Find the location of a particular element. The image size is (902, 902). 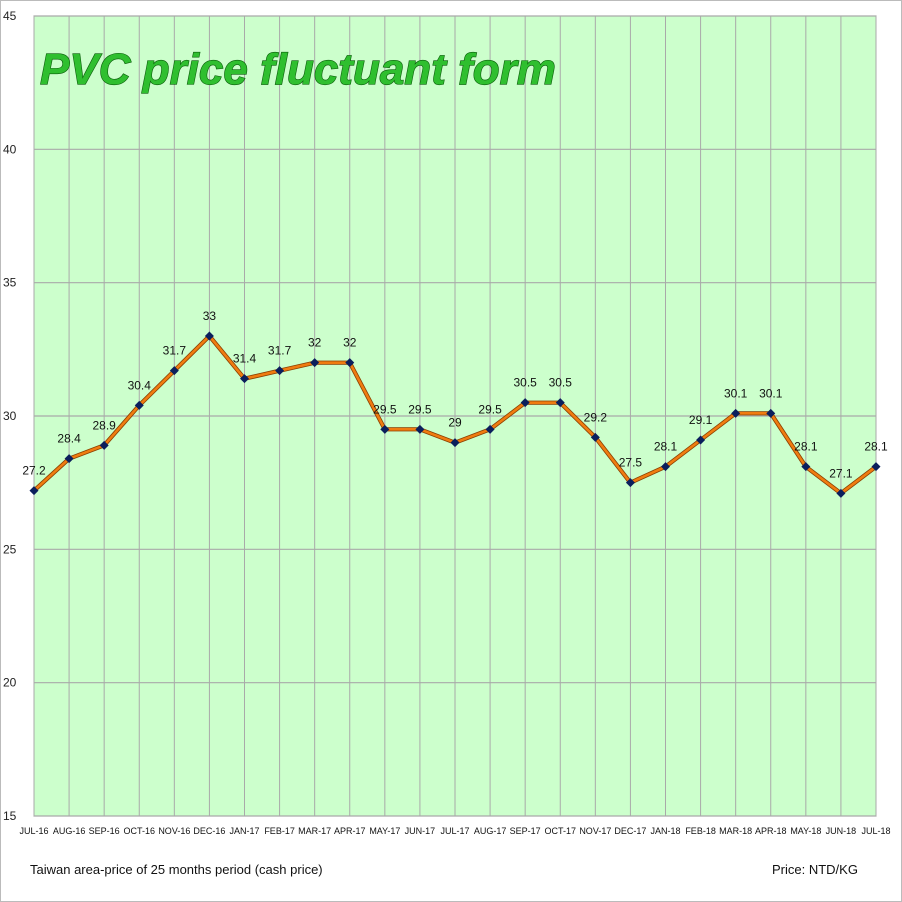

y-tick-label: 45 is located at coordinates (10, 16).